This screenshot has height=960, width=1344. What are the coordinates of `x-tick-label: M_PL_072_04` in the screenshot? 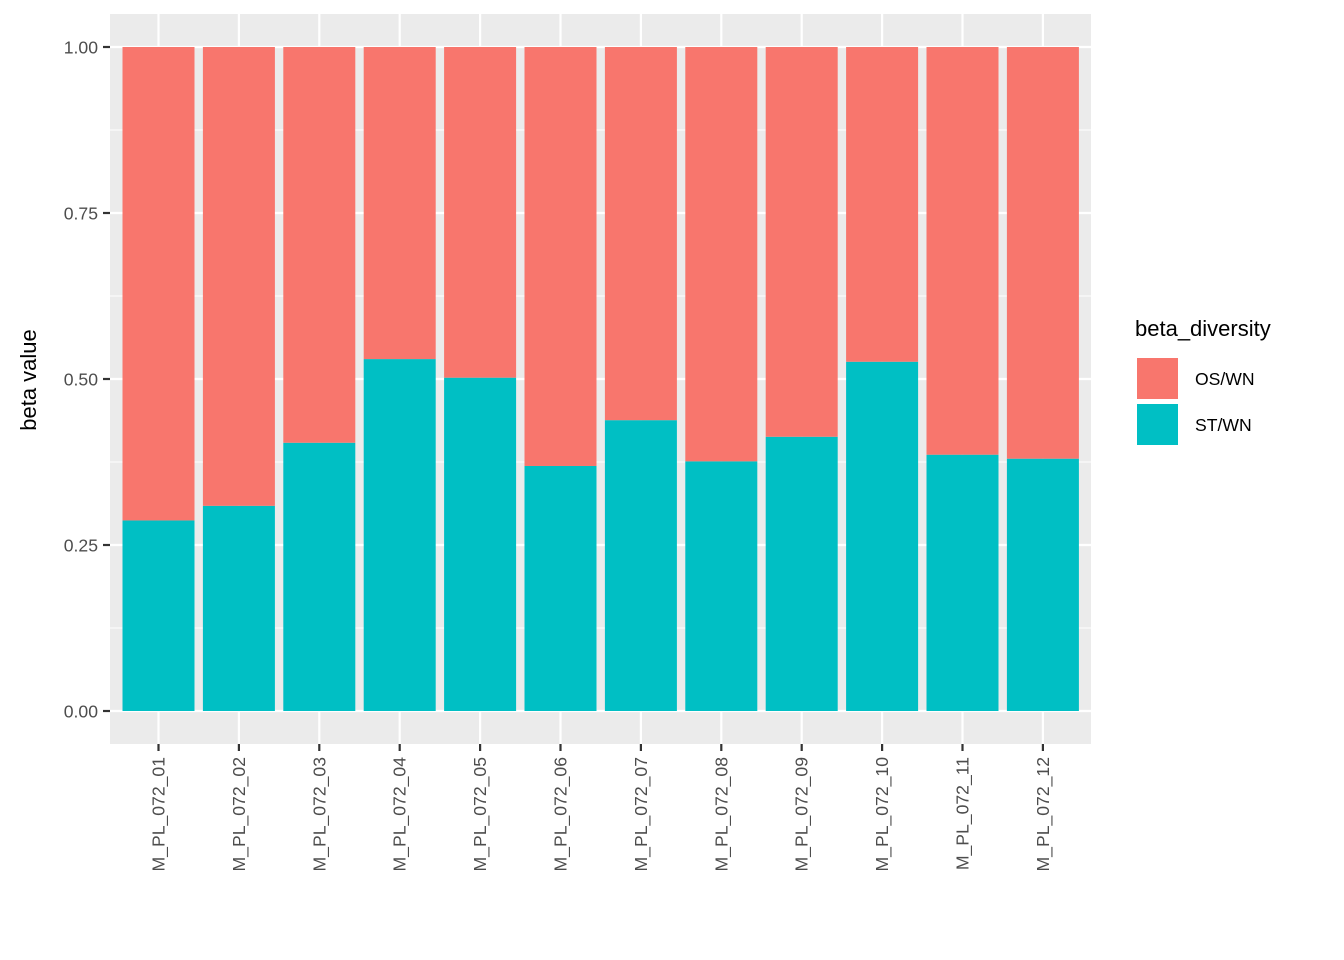 It's located at (400, 814).